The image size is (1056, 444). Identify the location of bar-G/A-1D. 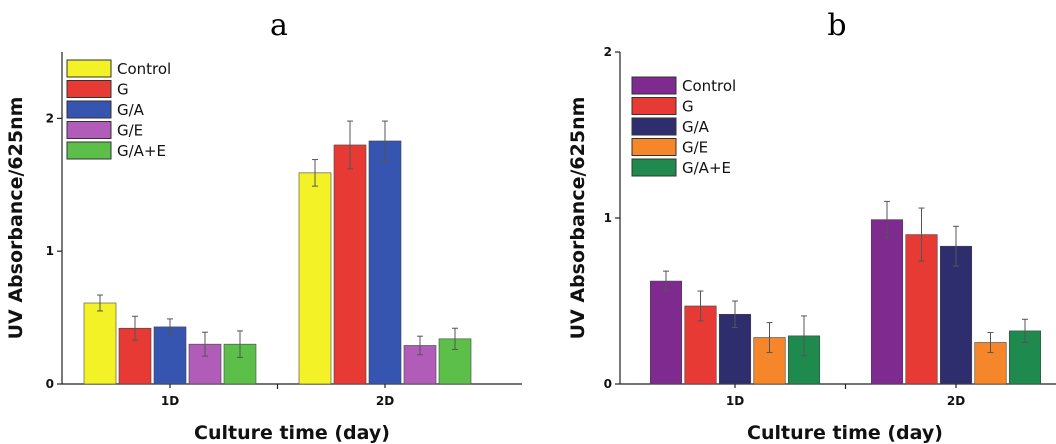
(170, 355).